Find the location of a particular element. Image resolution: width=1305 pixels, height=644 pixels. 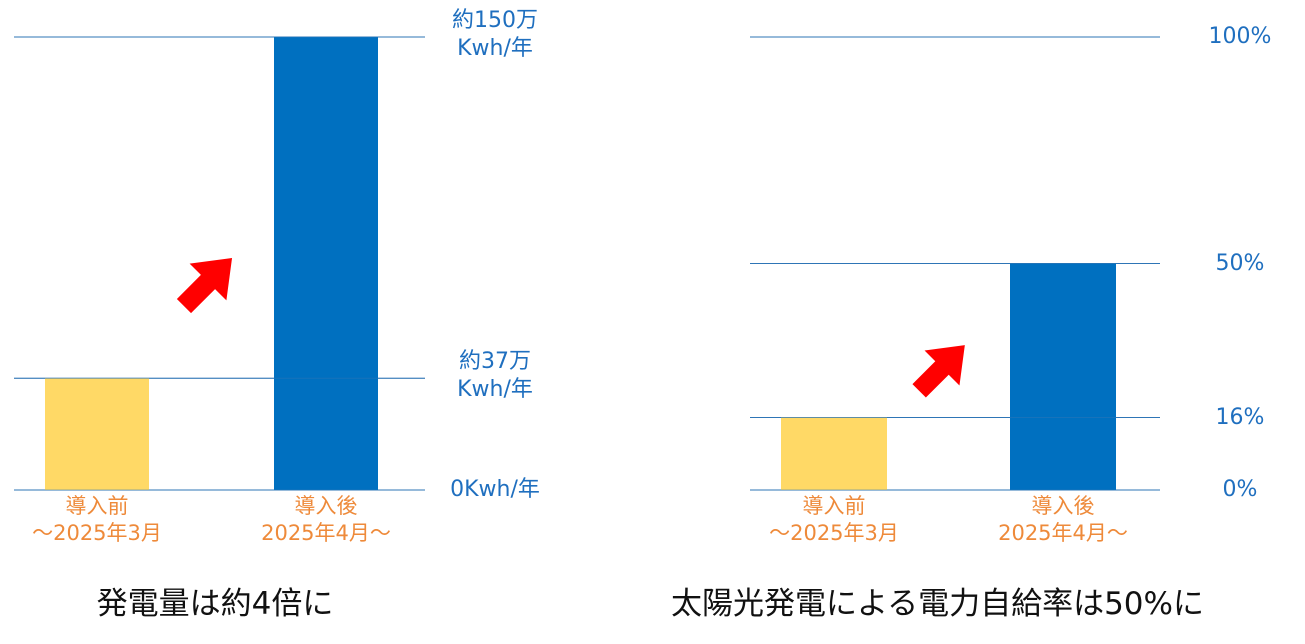

y-tick-label: 約37万 Kwh/年 is located at coordinates (495, 376).